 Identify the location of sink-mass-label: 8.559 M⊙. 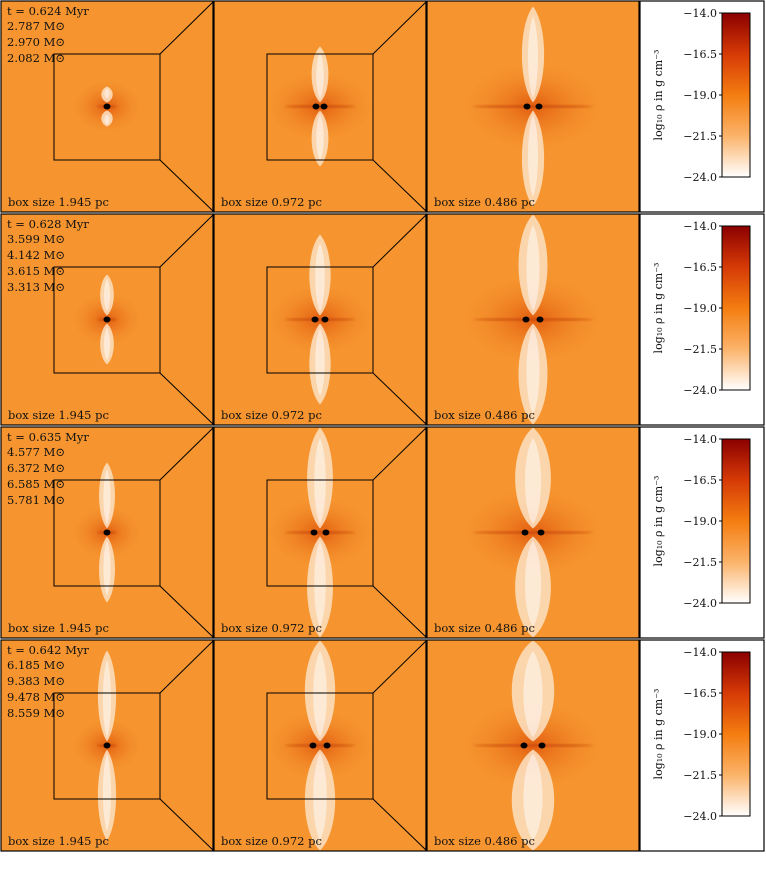
(36, 713).